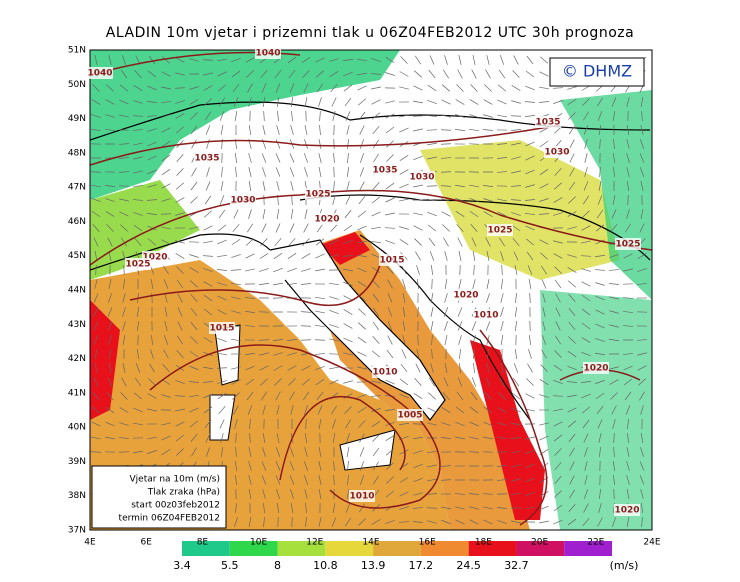 The image size is (740, 582). Describe the element at coordinates (242, 201) in the screenshot. I see `isobar-label: 1030` at that location.